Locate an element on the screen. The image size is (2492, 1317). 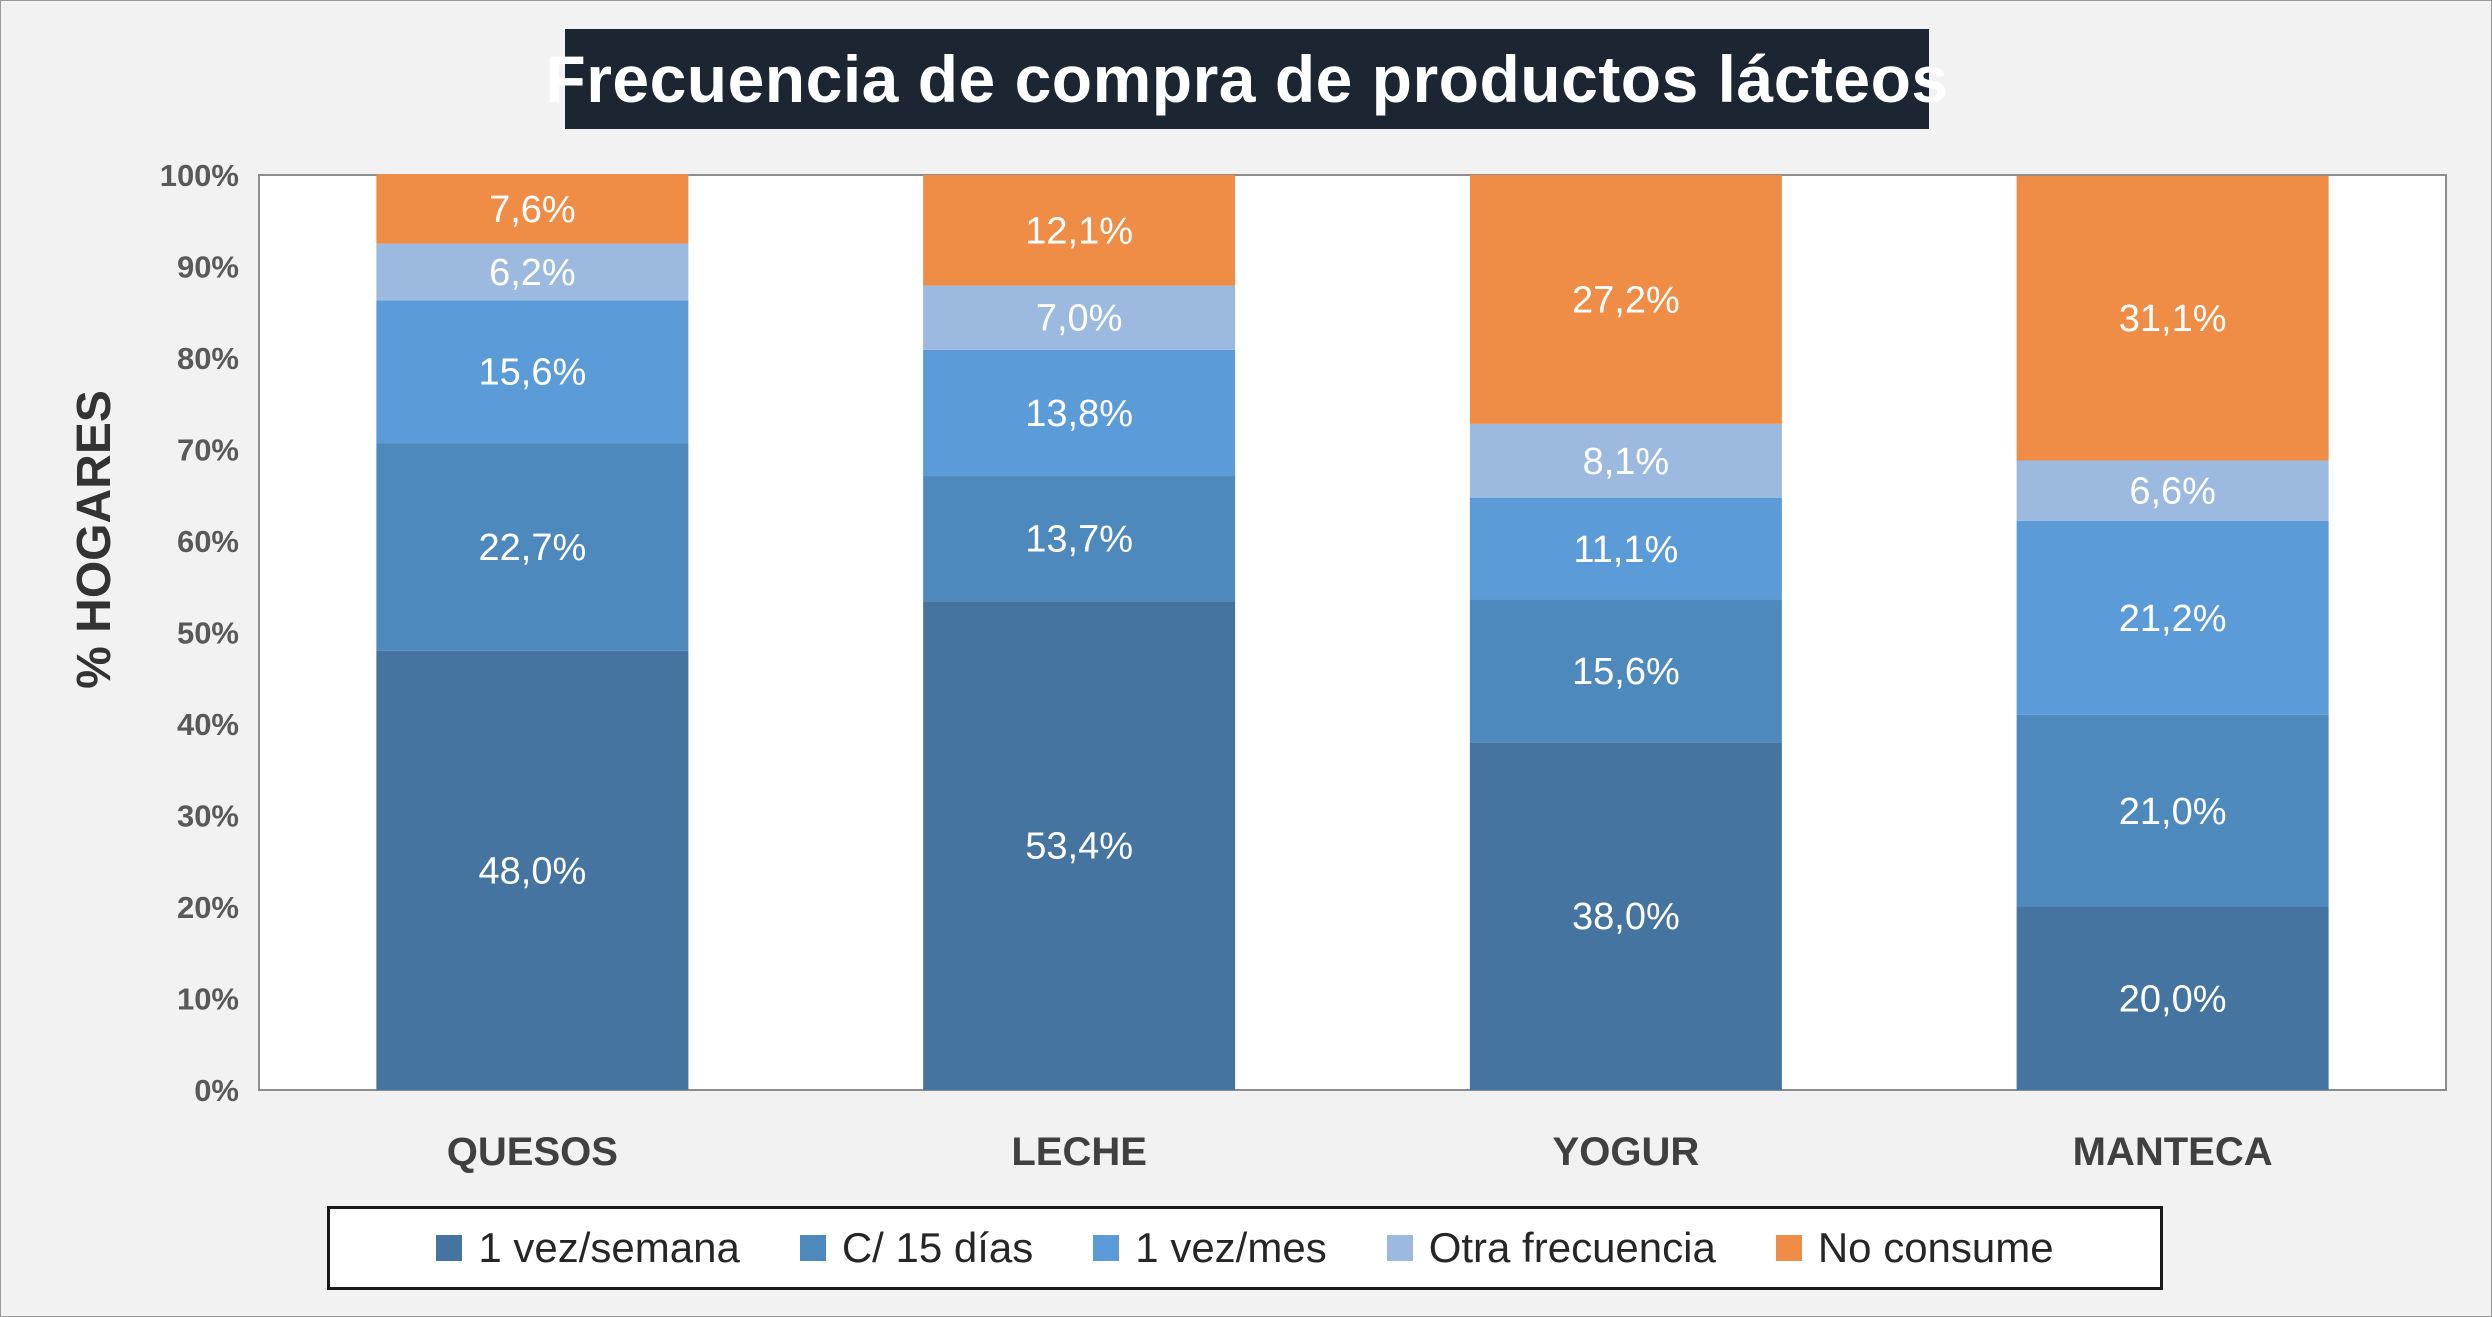
y-ticks-group: 0% 10% 20% 30% 40% 50% 60% 70% 80% 90% 100% is located at coordinates (199, 633).